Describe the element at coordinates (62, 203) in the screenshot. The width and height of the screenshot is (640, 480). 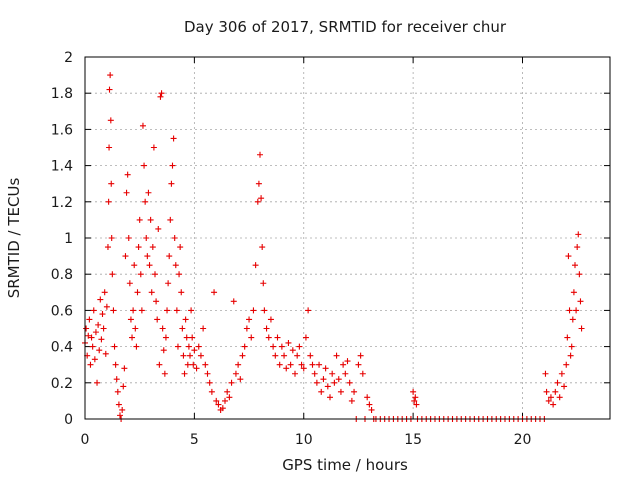
I see `y-tick-label: 1.2` at that location.